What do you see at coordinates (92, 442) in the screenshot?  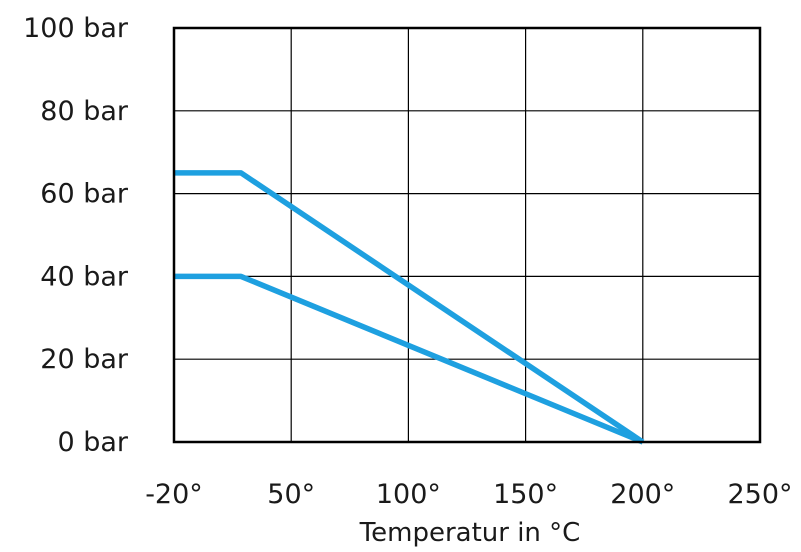 I see `y-tick-label: 0 bar` at bounding box center [92, 442].